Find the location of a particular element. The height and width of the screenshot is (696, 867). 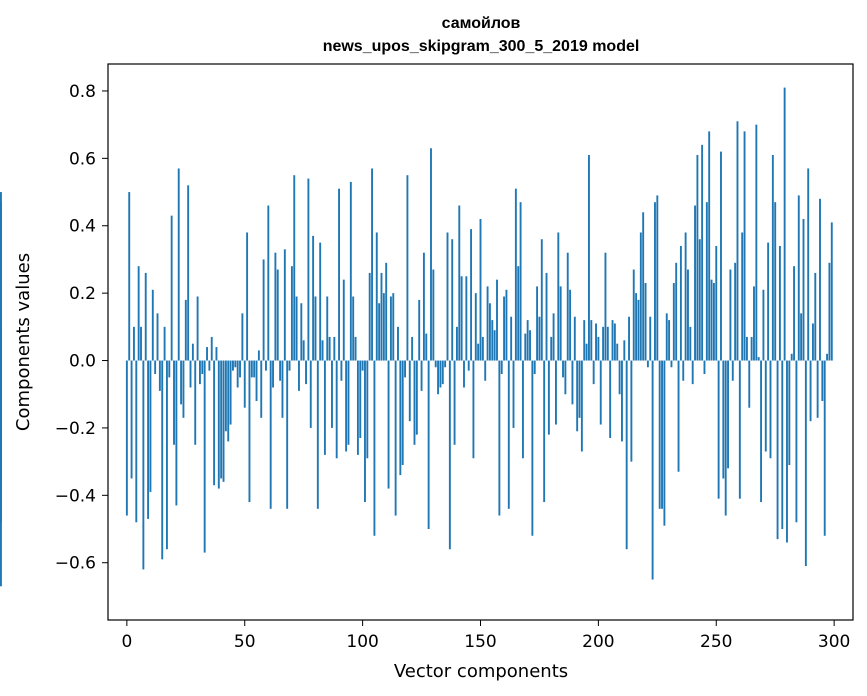

y-tick-label: −0.2 is located at coordinates (75, 429).